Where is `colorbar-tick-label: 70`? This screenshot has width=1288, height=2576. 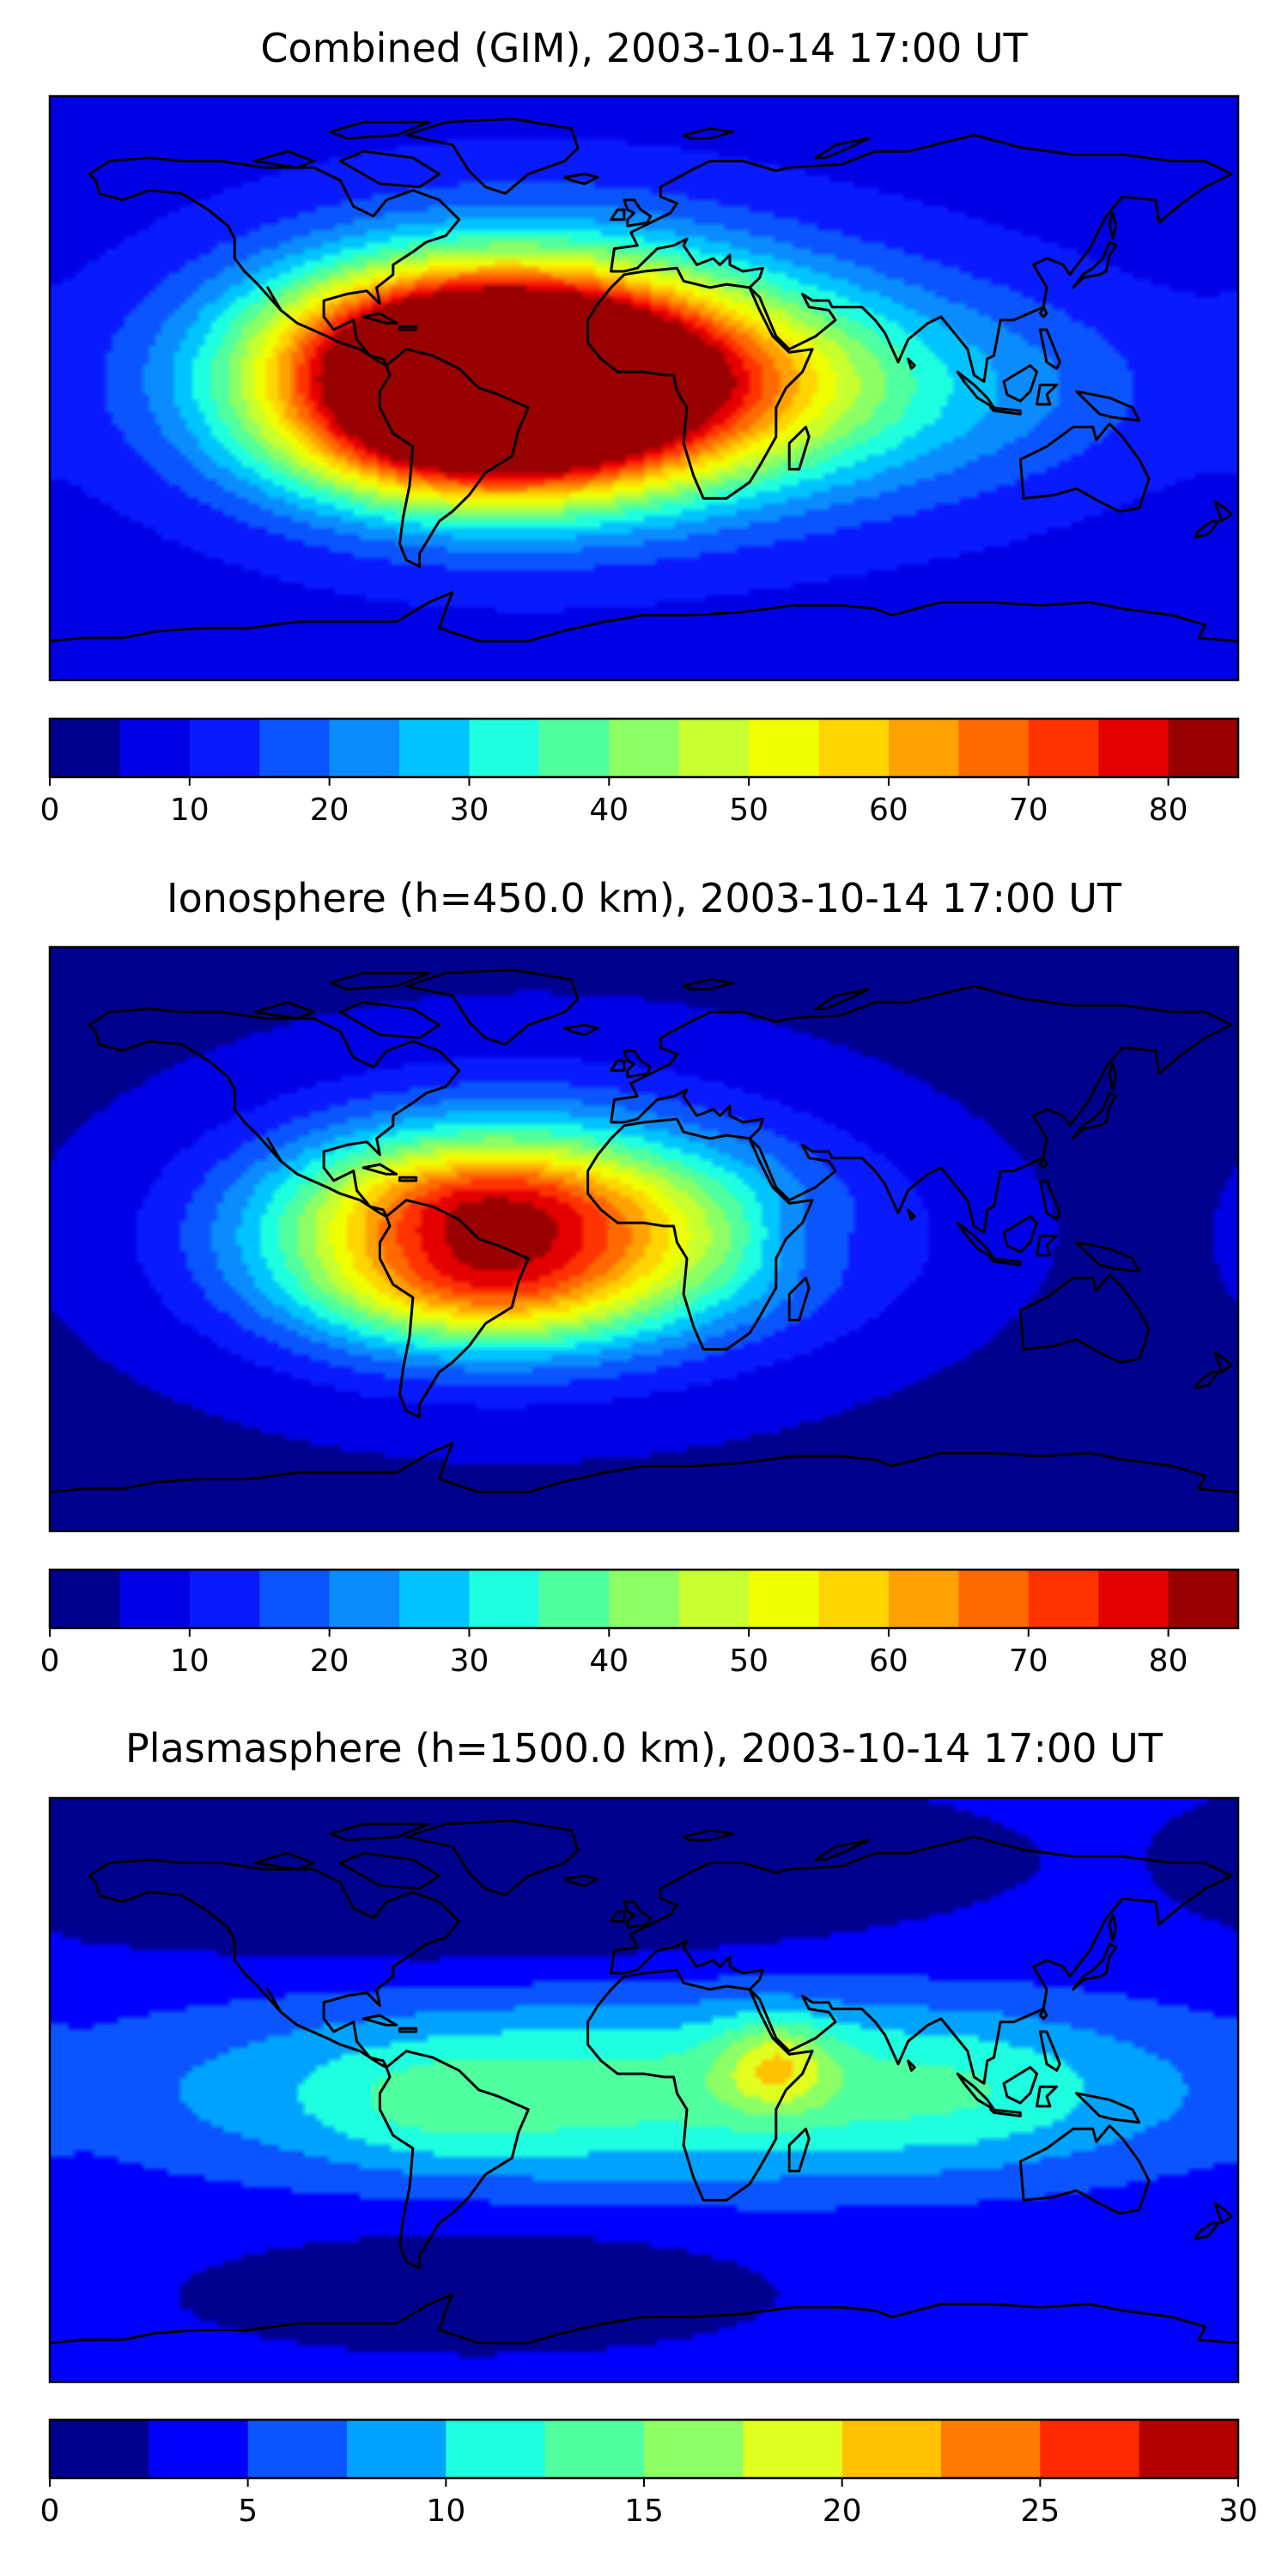
colorbar-tick-label: 70 is located at coordinates (1028, 1661).